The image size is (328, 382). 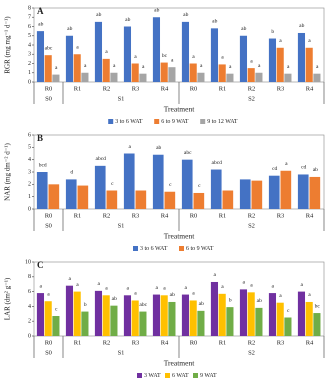 What do you see at coordinates (152, 376) in the screenshot?
I see `legend-label: 3 WAT` at bounding box center [152, 376].